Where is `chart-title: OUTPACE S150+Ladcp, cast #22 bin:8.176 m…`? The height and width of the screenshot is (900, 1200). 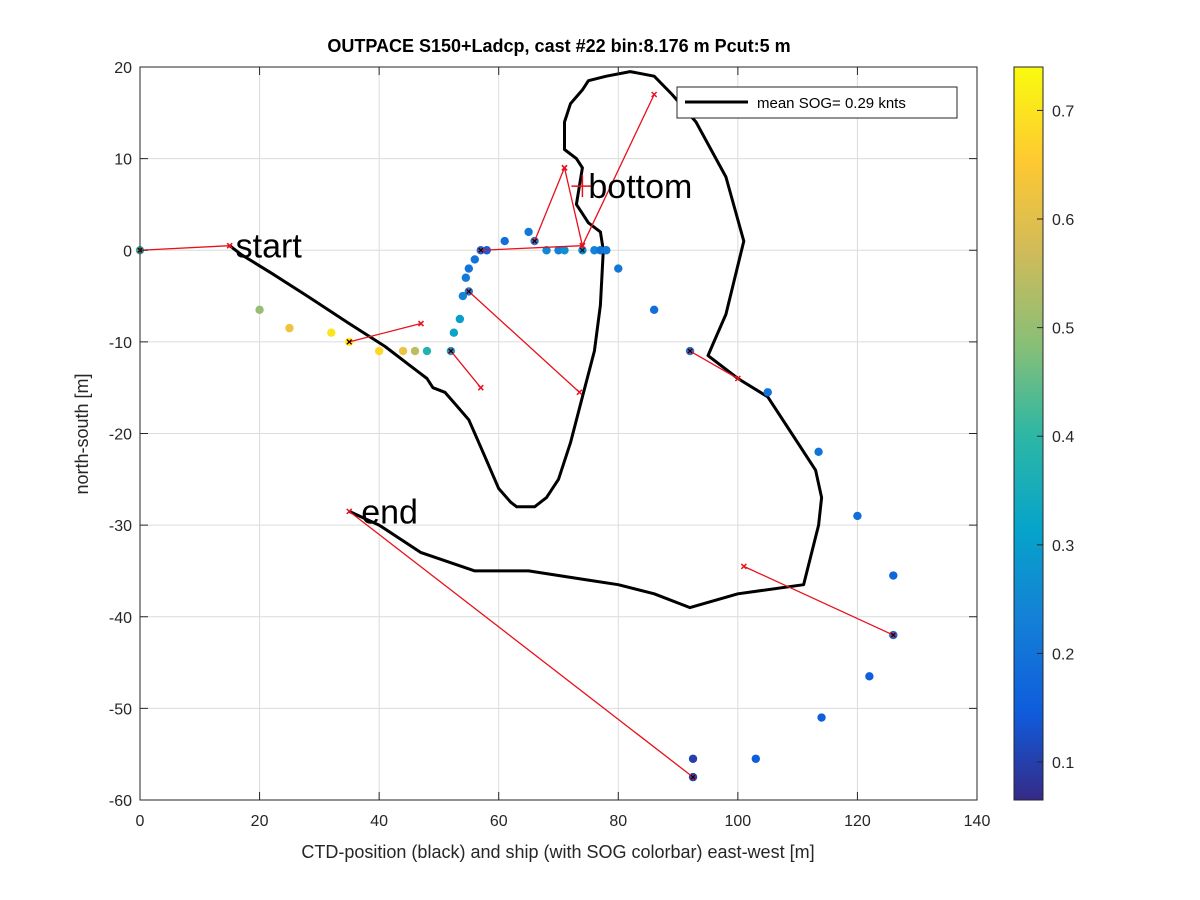
chart-title: OUTPACE S150+Ladcp, cast #22 bin:8.176 m… is located at coordinates (558, 46).